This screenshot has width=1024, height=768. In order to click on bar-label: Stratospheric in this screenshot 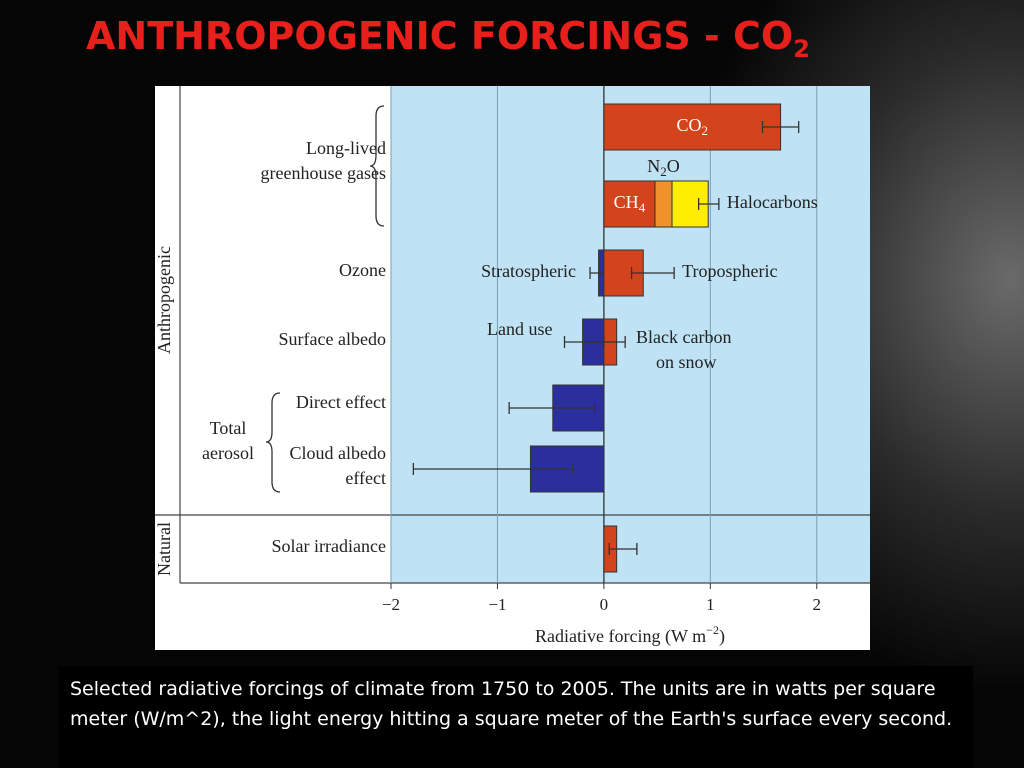, I will do `click(528, 271)`.